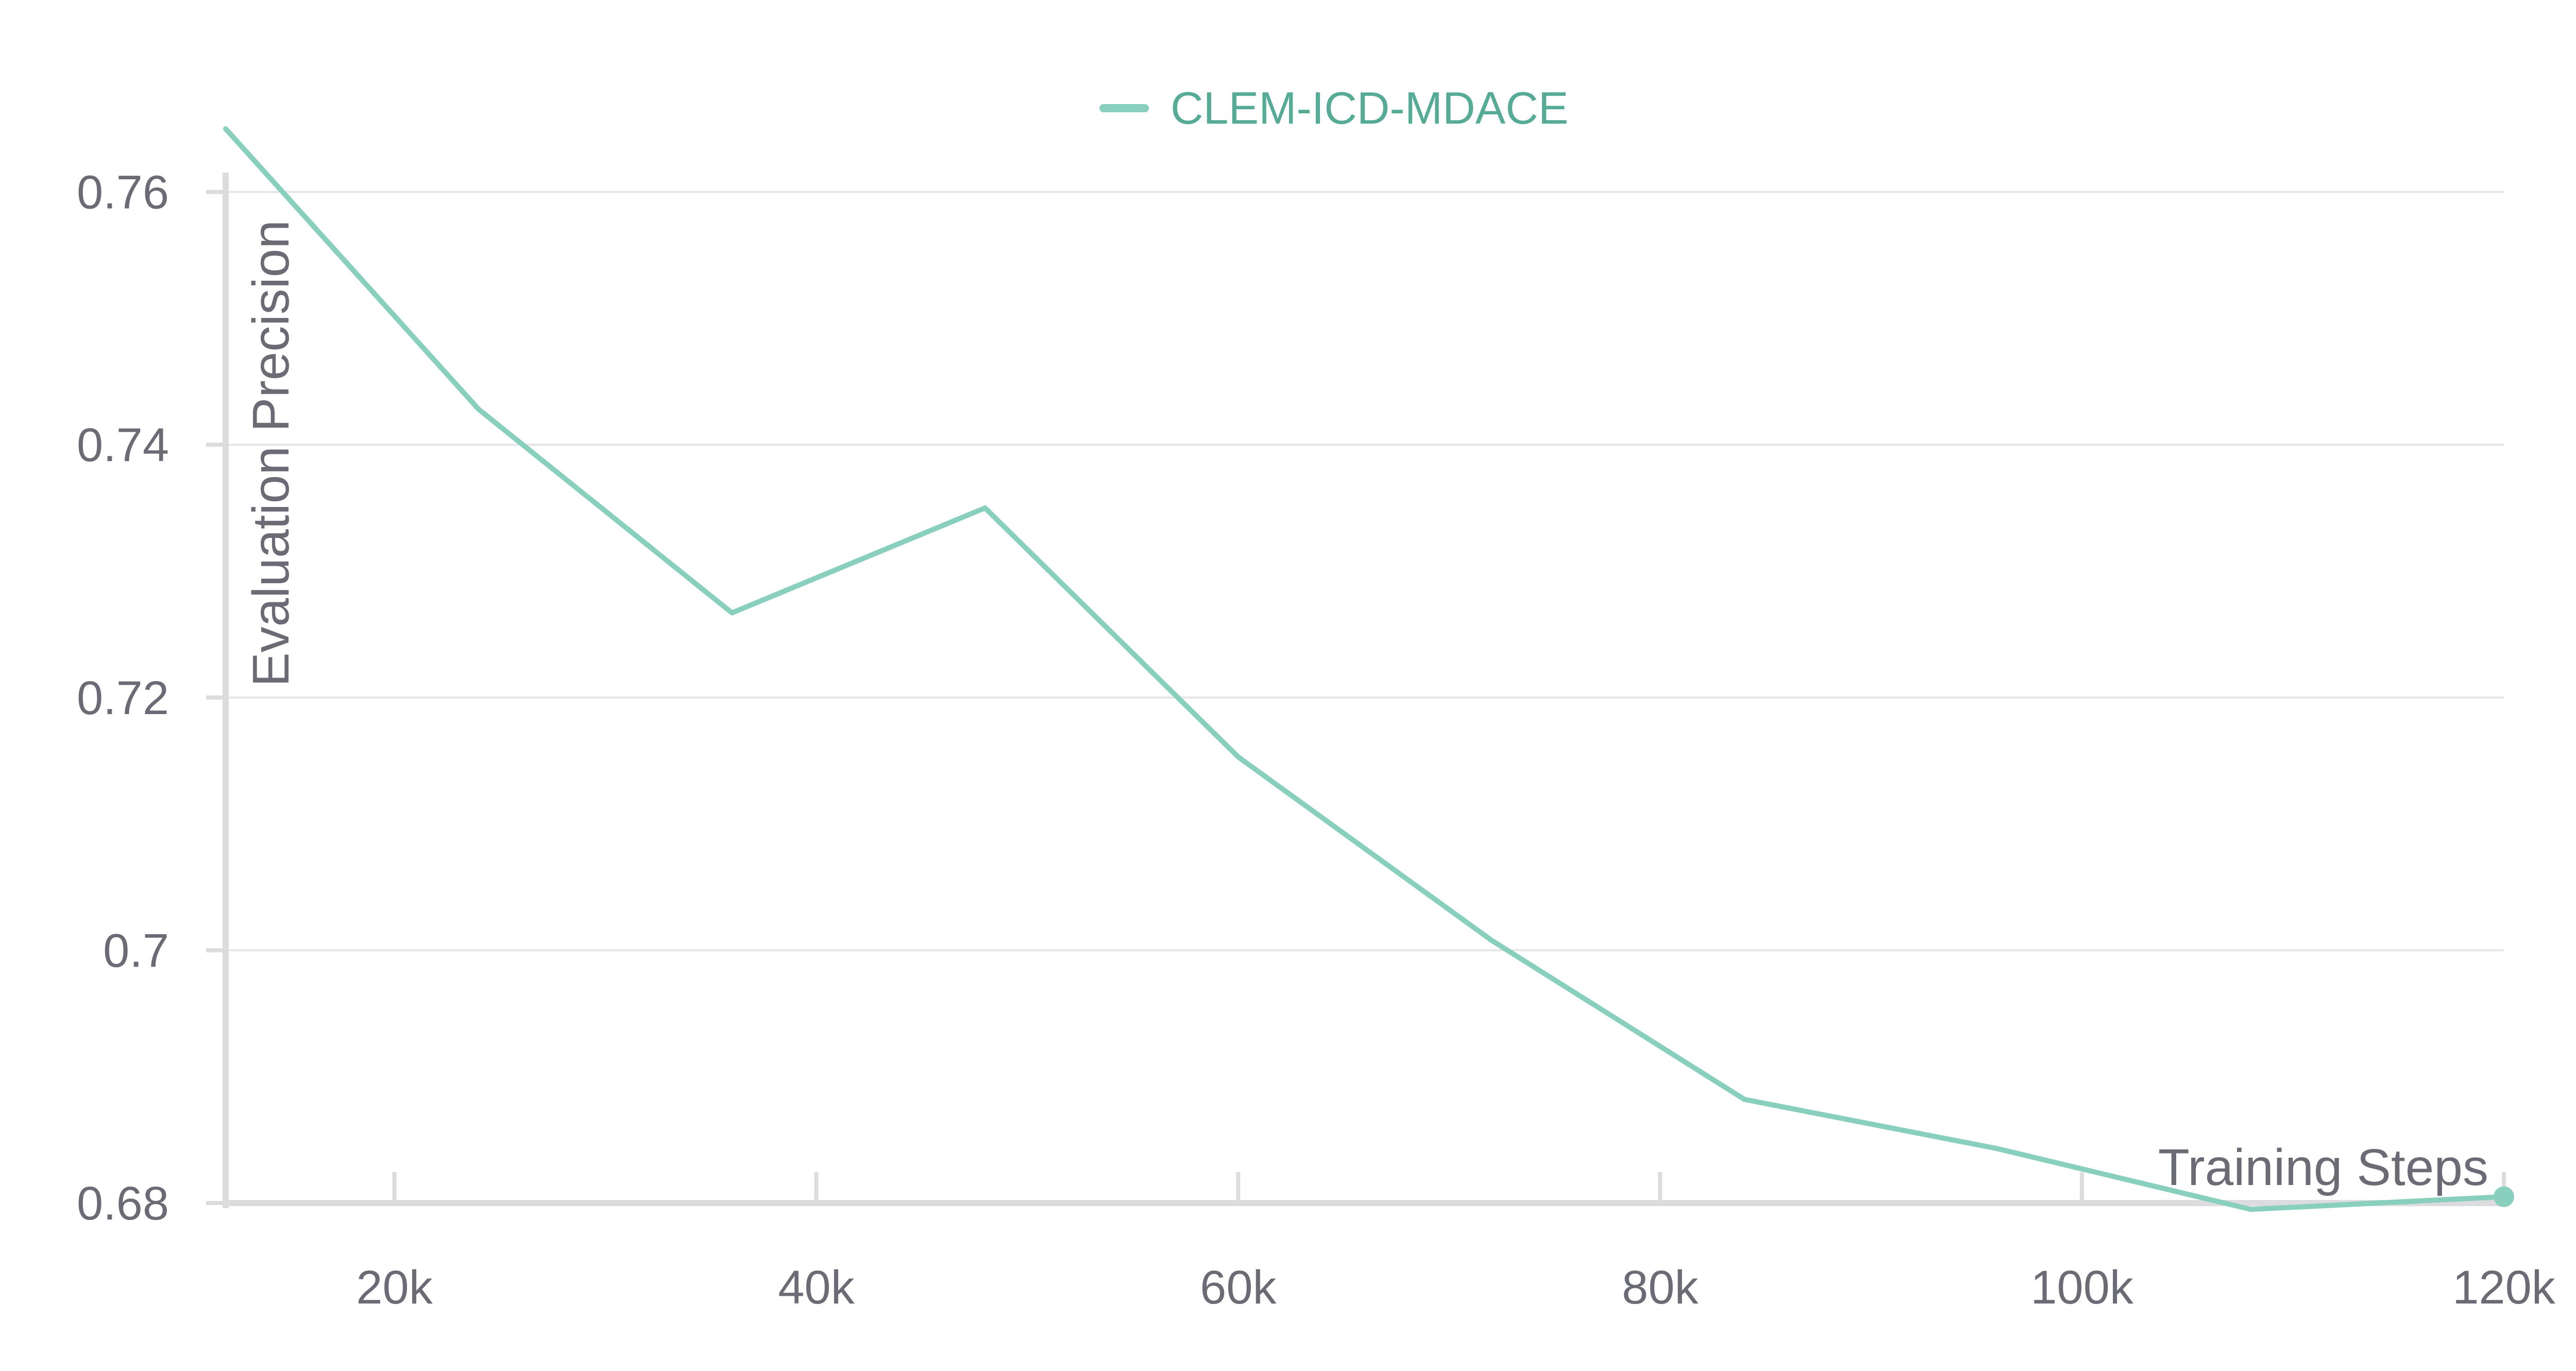 The height and width of the screenshot is (1371, 2576). What do you see at coordinates (395, 1288) in the screenshot?
I see `x-tick-label: 20k` at bounding box center [395, 1288].